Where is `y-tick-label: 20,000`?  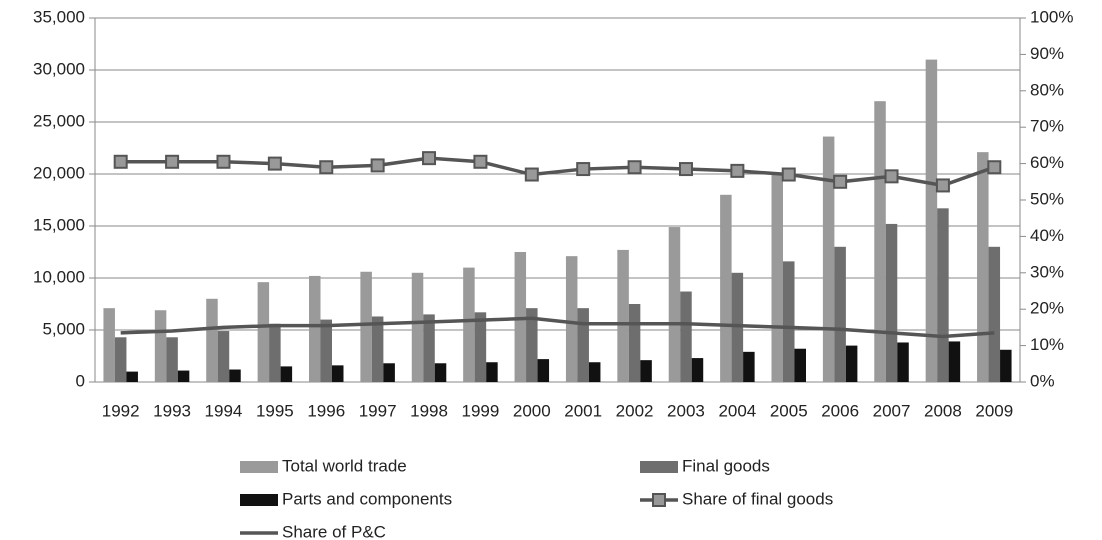 y-tick-label: 20,000 is located at coordinates (59, 172).